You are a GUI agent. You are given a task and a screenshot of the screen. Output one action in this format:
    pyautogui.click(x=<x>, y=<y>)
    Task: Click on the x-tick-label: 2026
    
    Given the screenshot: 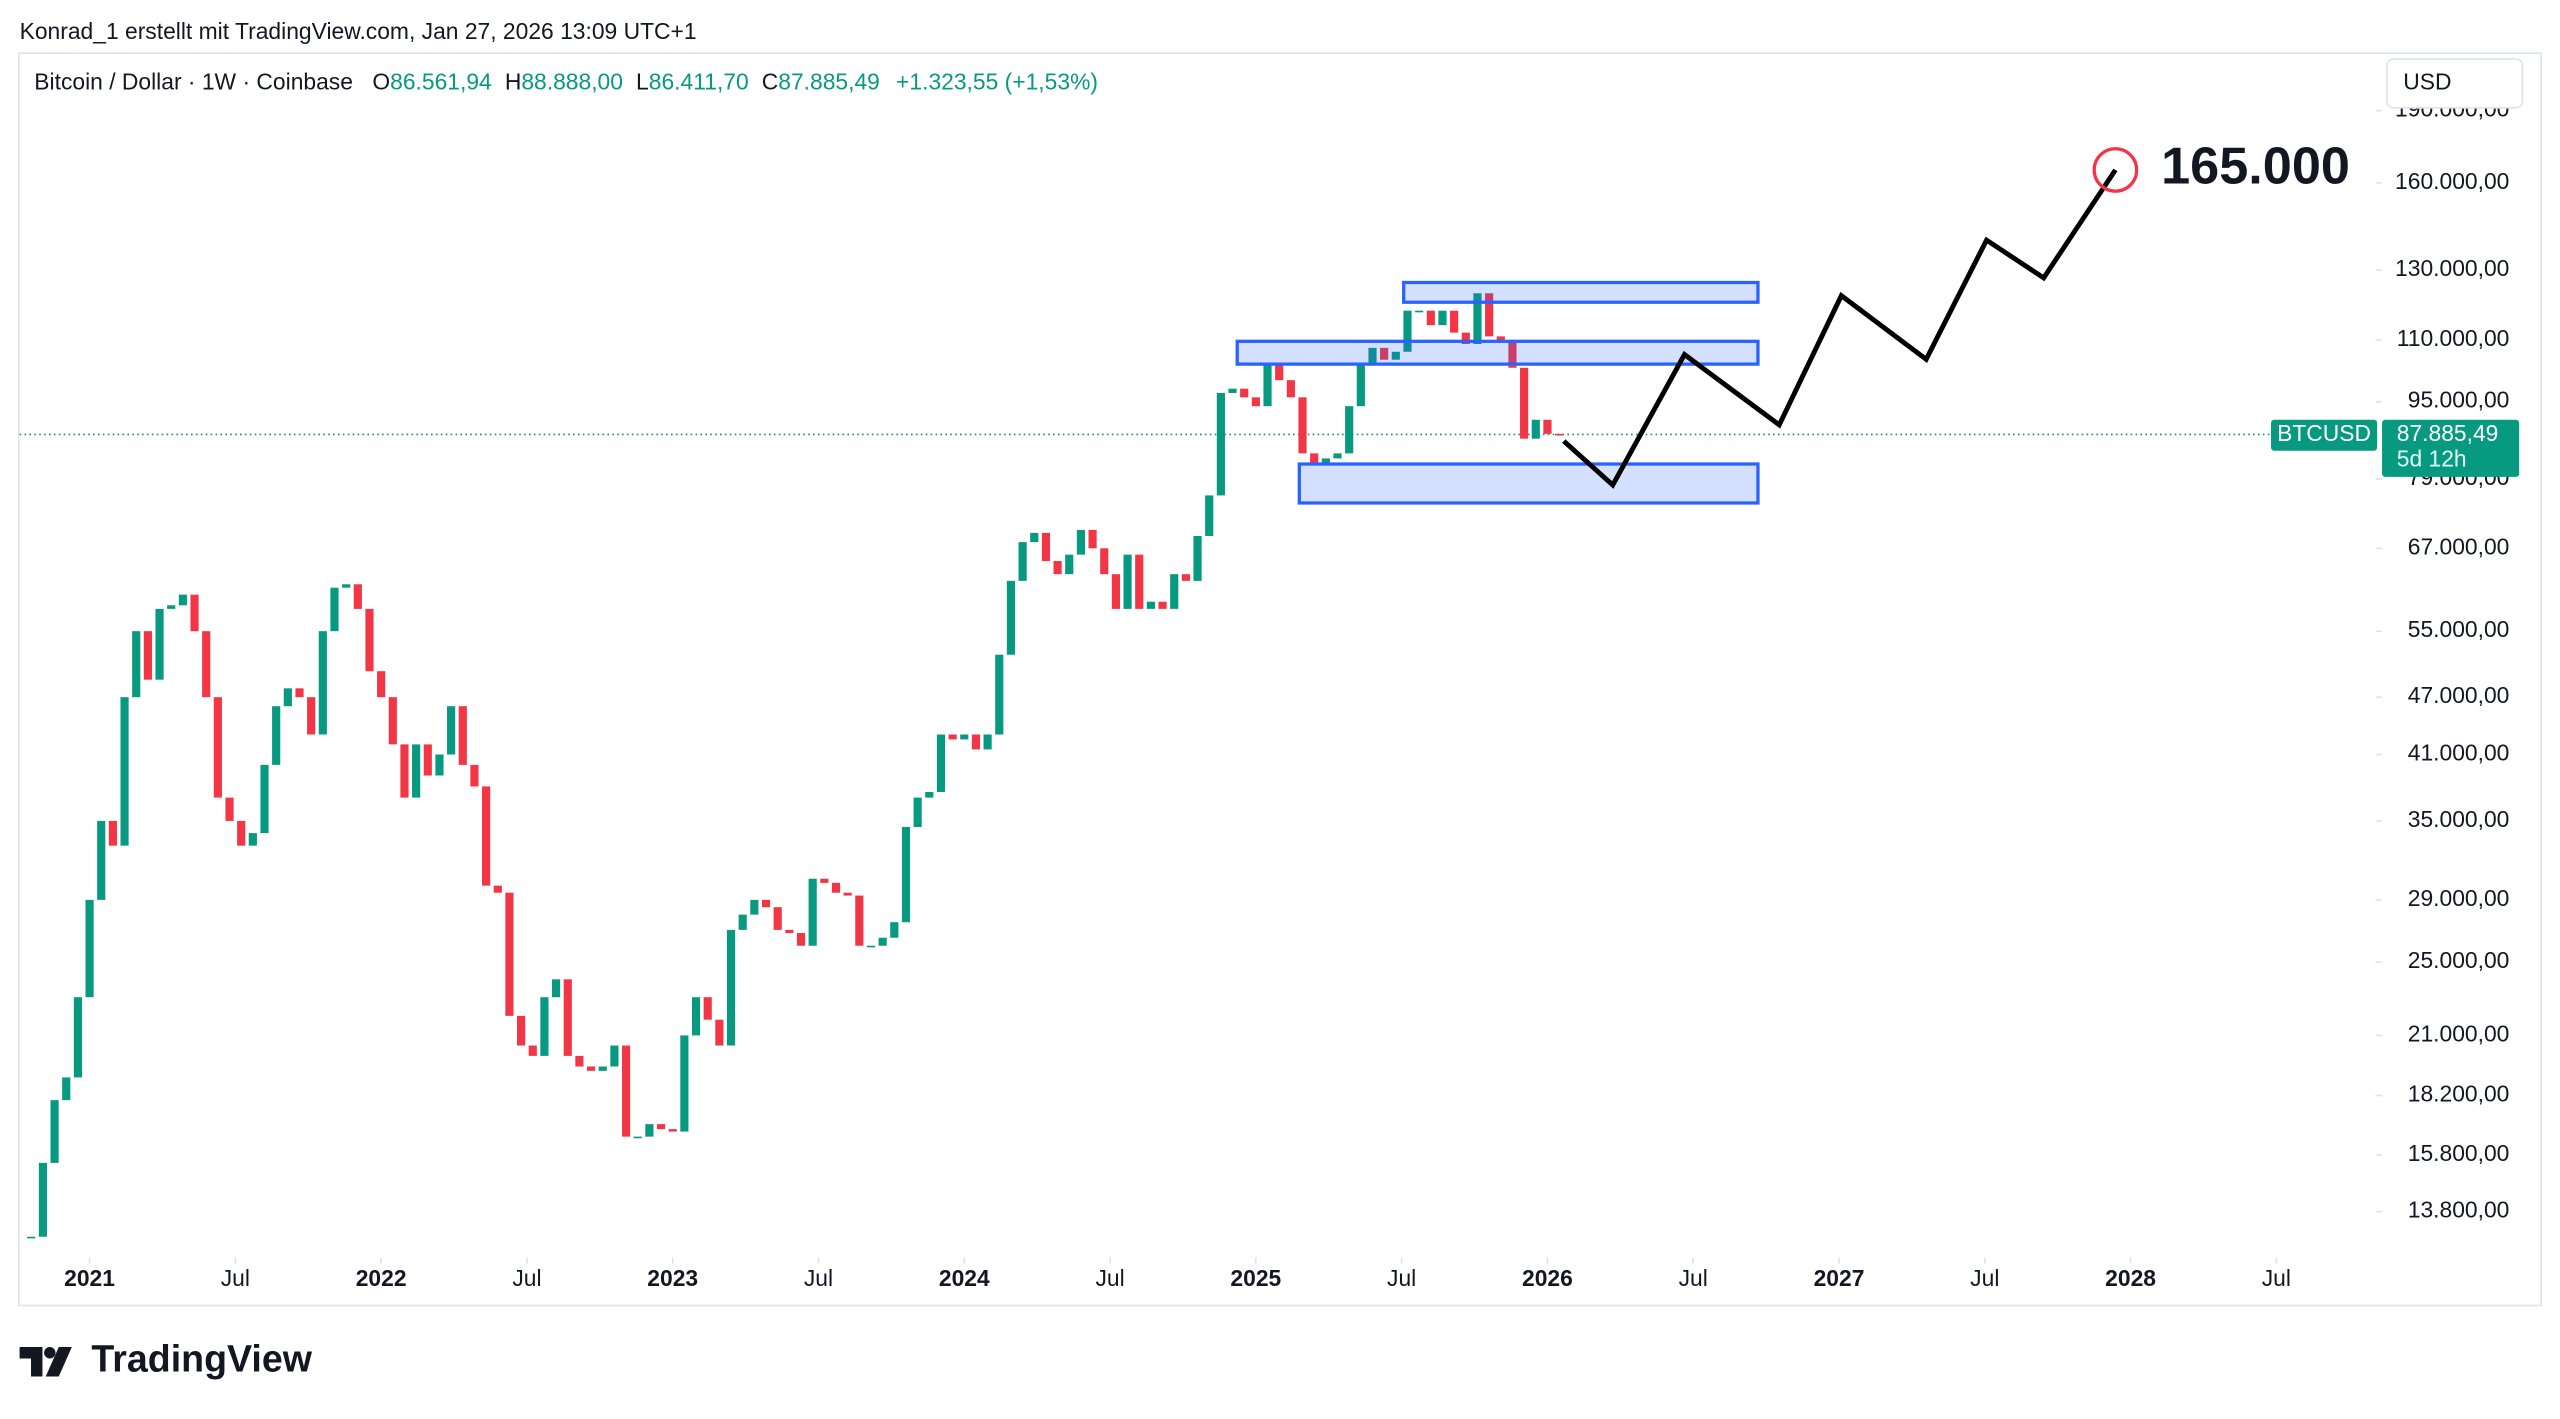 What is the action you would take?
    pyautogui.click(x=1547, y=1278)
    